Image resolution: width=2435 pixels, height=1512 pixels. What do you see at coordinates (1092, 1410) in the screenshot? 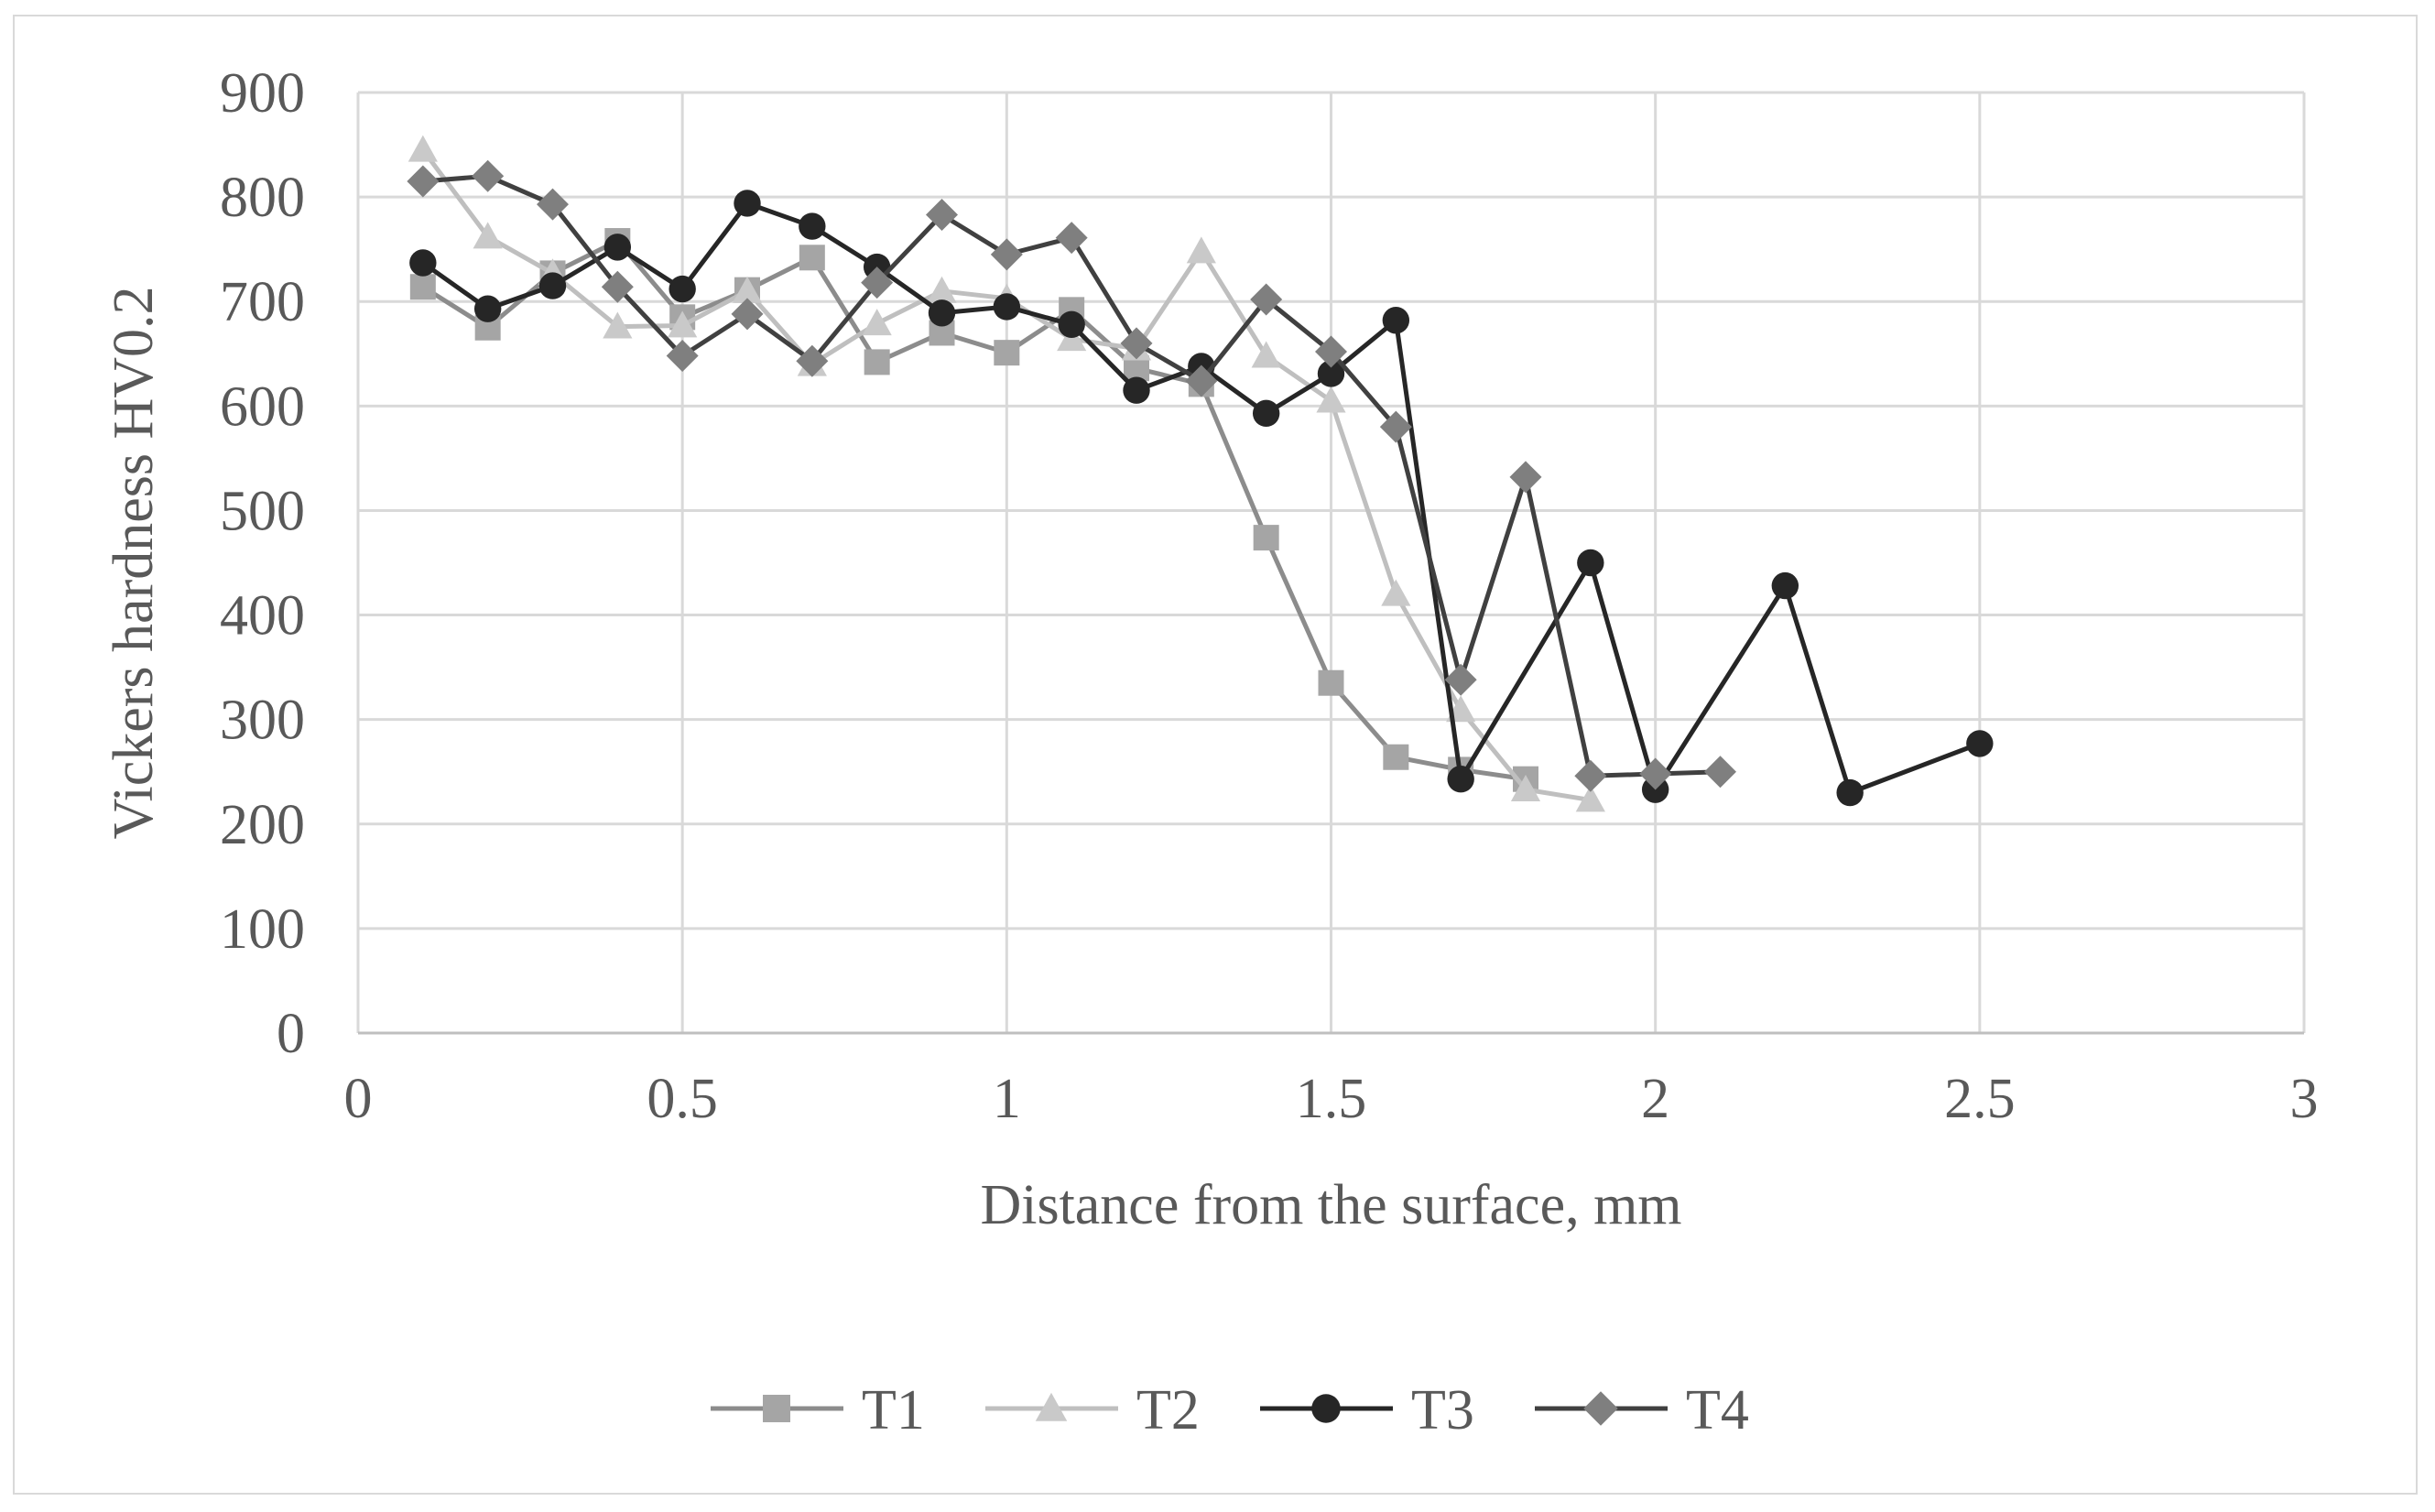
I see `legend-item-t2: T2` at bounding box center [1092, 1410].